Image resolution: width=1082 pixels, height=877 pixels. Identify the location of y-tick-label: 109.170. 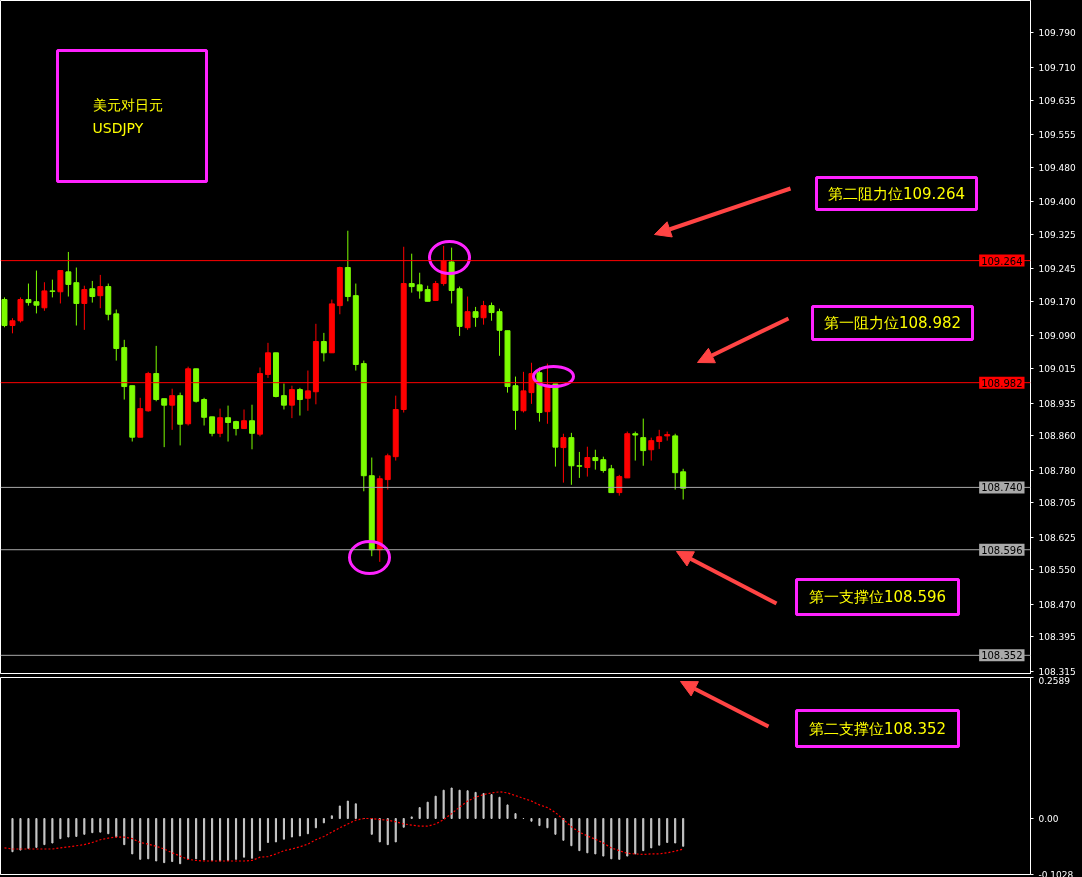
(1057, 301).